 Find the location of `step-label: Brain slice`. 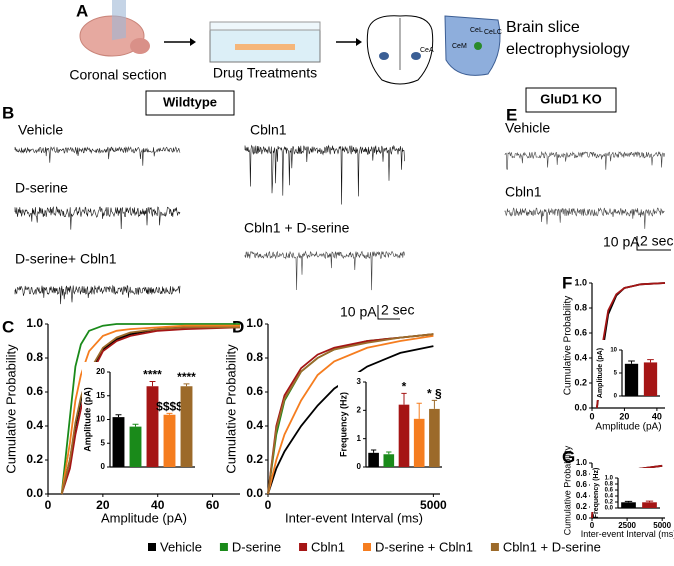

step-label: Brain slice is located at coordinates (543, 27).